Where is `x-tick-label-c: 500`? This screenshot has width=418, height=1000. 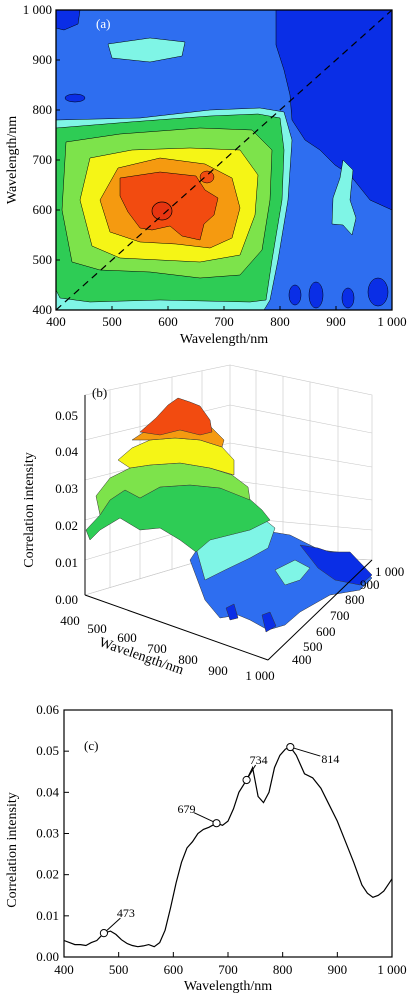 x-tick-label-c: 500 is located at coordinates (119, 969).